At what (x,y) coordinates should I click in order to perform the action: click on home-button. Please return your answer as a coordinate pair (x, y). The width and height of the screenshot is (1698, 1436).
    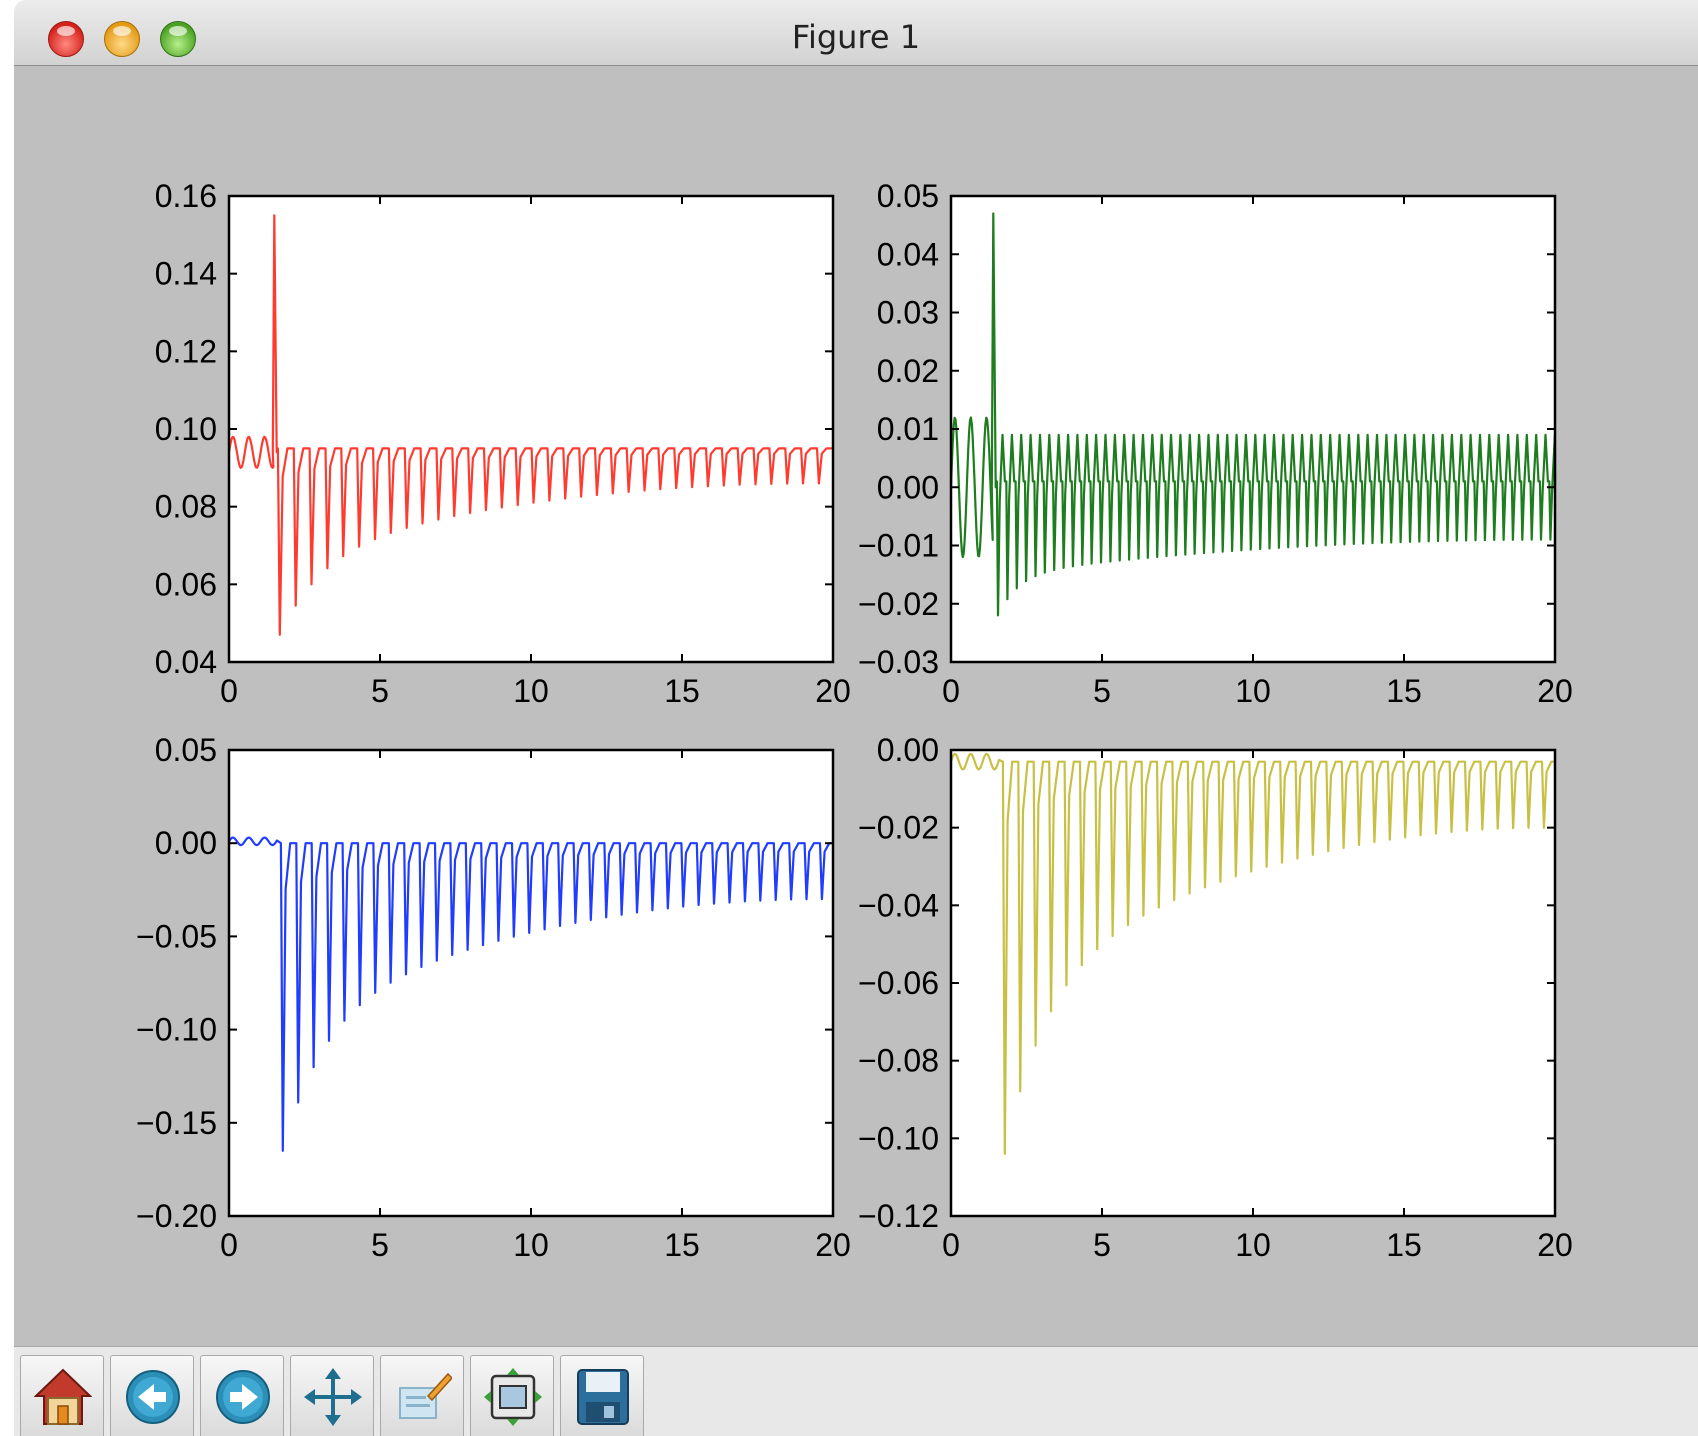
    Looking at the image, I should click on (62, 1395).